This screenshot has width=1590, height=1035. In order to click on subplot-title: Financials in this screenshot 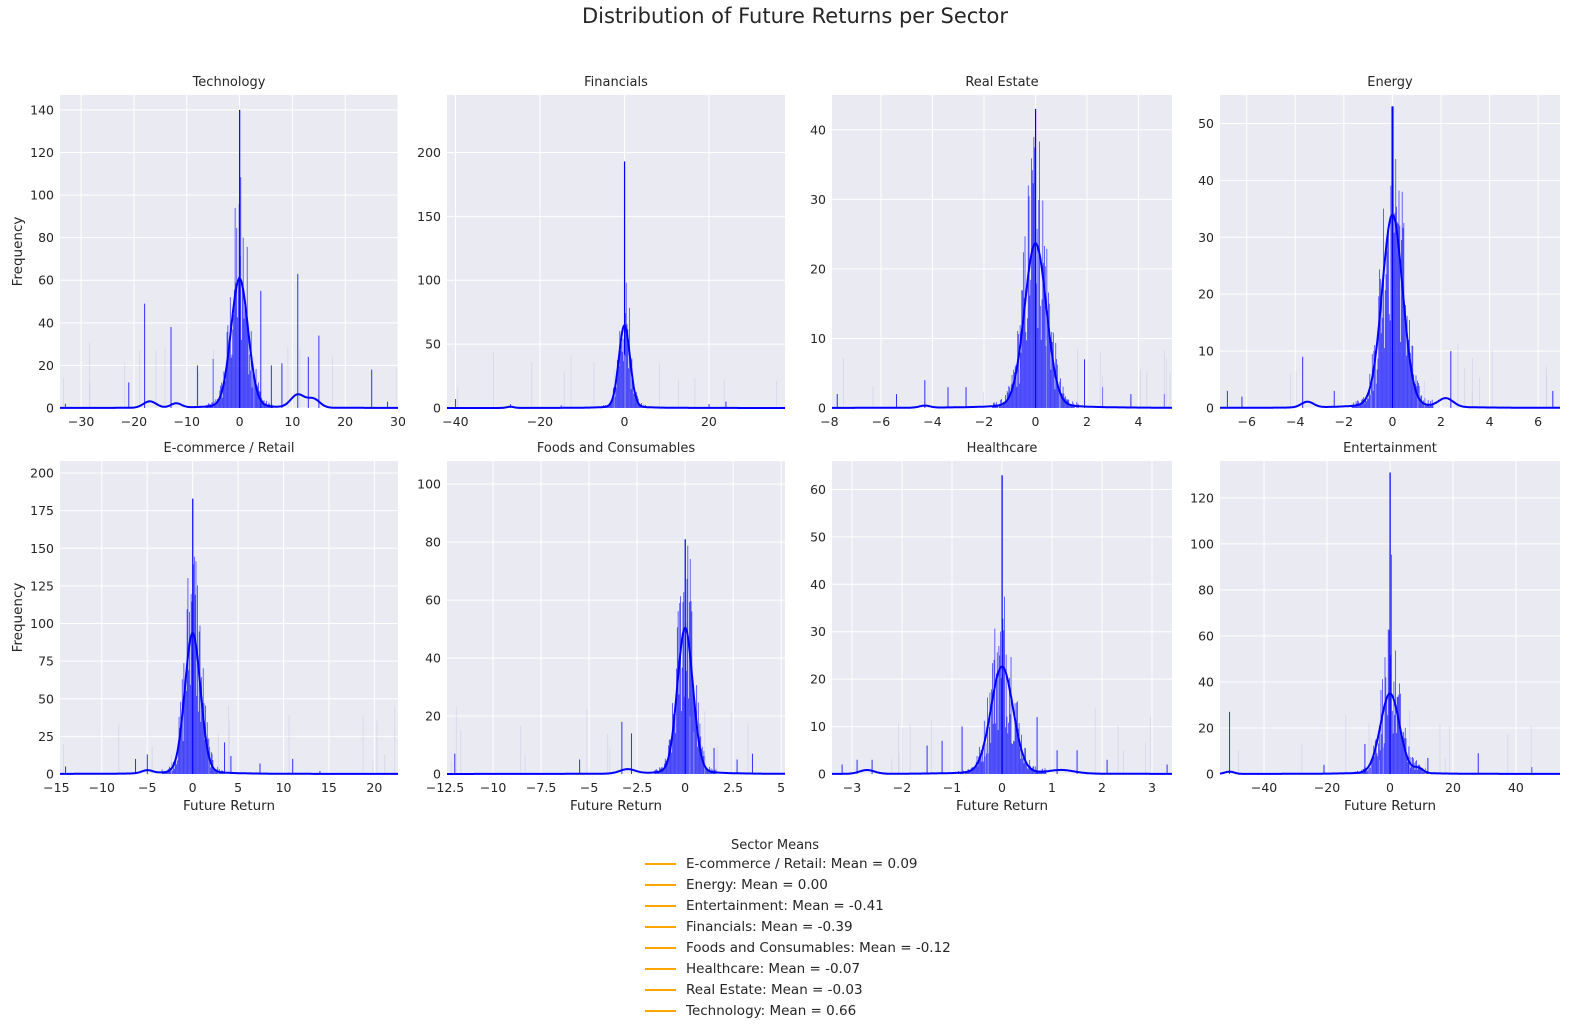, I will do `click(616, 82)`.